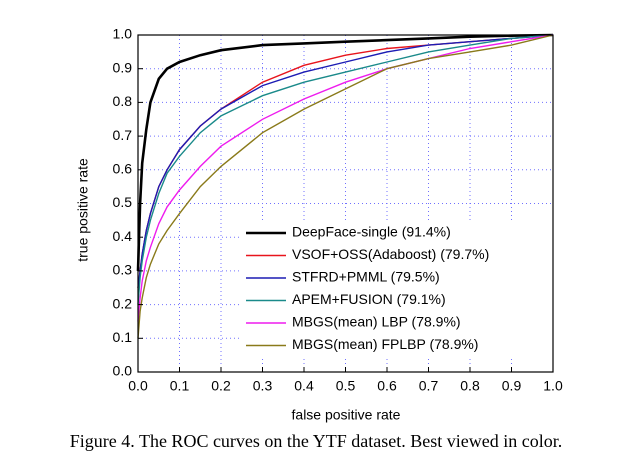 This screenshot has height=473, width=632. Describe the element at coordinates (83, 210) in the screenshot. I see `y-axis-label: true positive rate` at that location.